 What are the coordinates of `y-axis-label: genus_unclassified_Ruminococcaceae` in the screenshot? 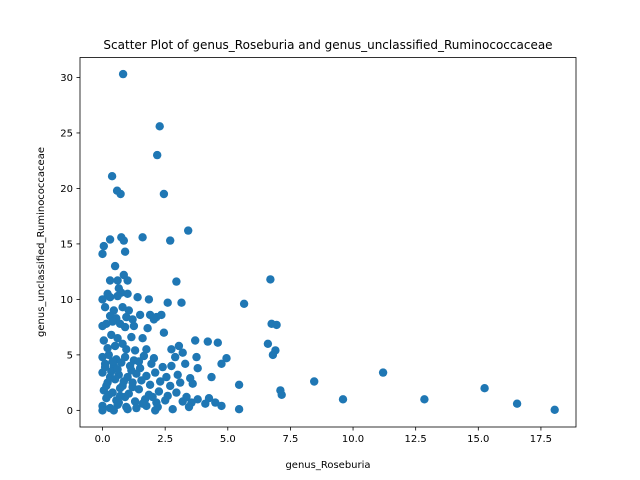 It's located at (41, 242).